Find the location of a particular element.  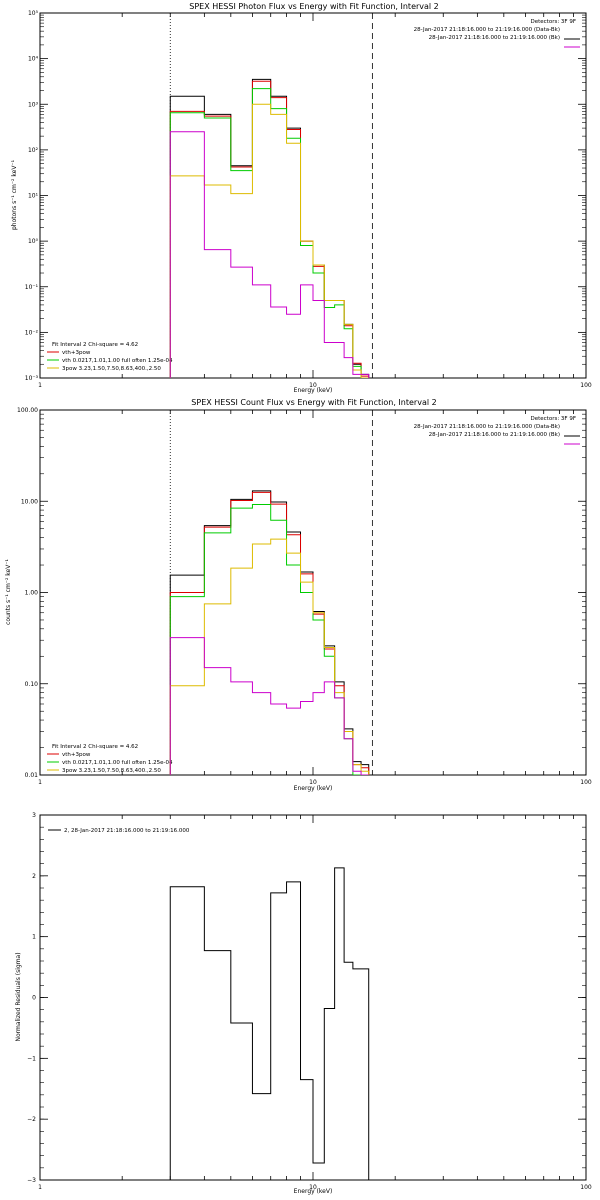

y-tick-label: 10³ is located at coordinates (33, 104).